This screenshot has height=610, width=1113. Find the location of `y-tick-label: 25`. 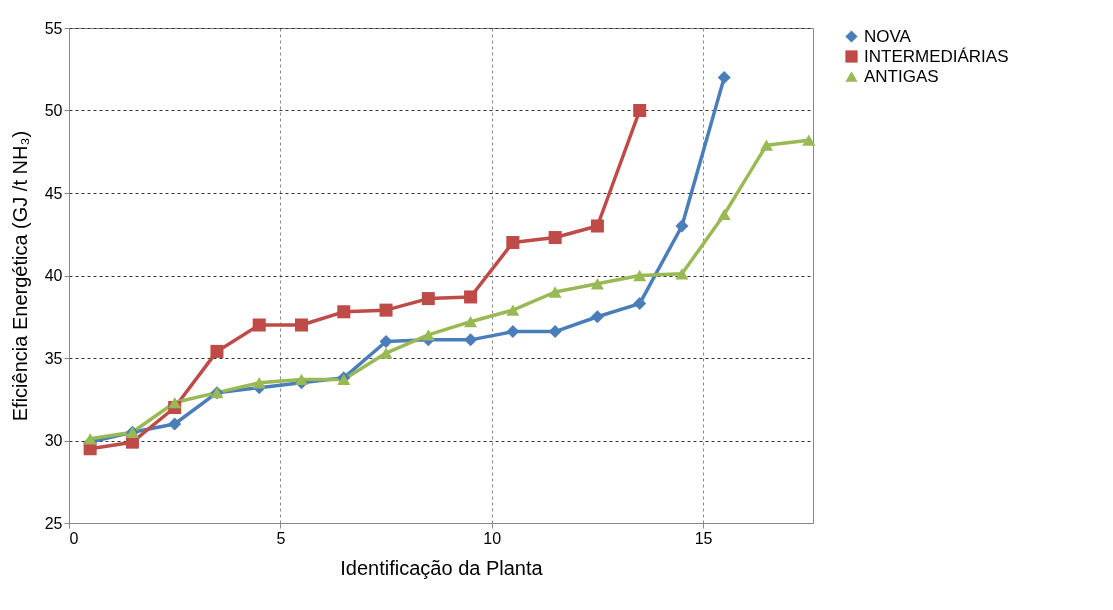

y-tick-label: 25 is located at coordinates (53, 523).